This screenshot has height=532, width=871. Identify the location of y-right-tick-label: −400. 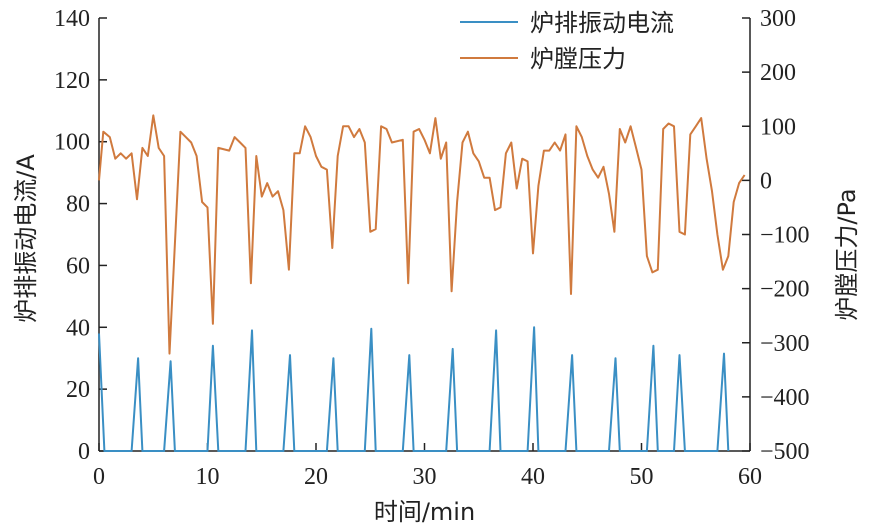
(785, 398).